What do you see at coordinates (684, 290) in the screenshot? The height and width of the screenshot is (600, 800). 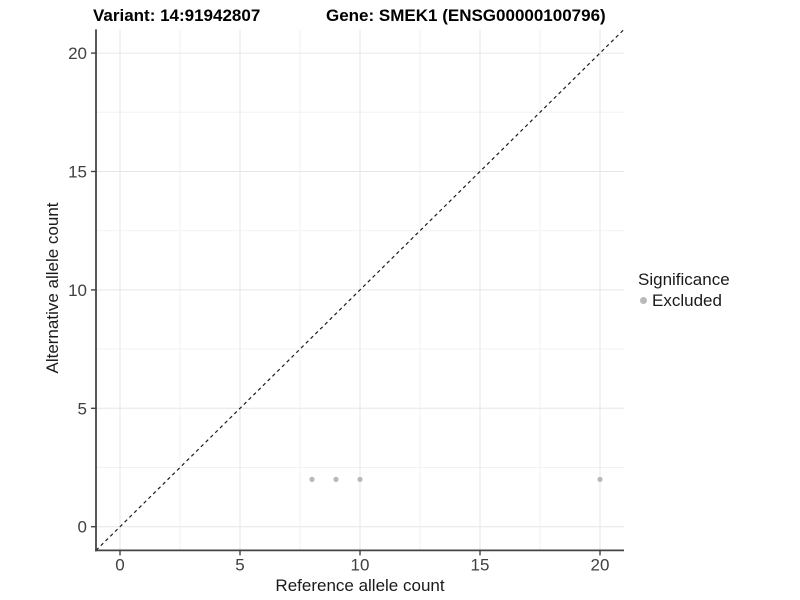 I see `legend: Significance Excluded` at bounding box center [684, 290].